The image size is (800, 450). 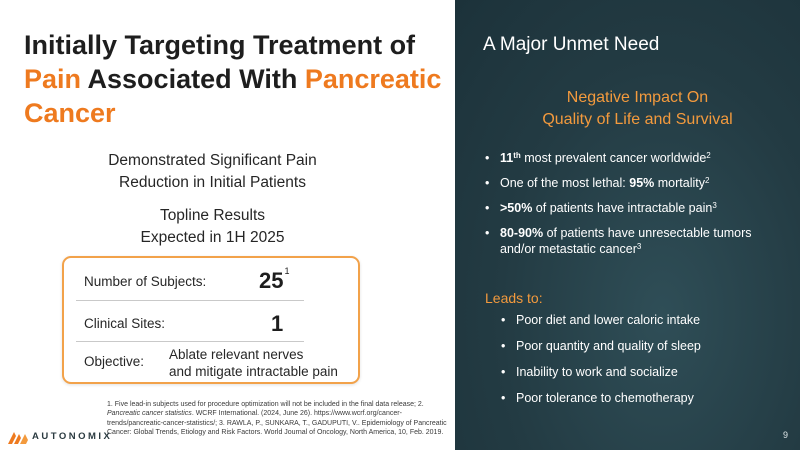 I want to click on title-highlight-pancreatic-cancer: Pancreatic Cancer, so click(x=233, y=96).